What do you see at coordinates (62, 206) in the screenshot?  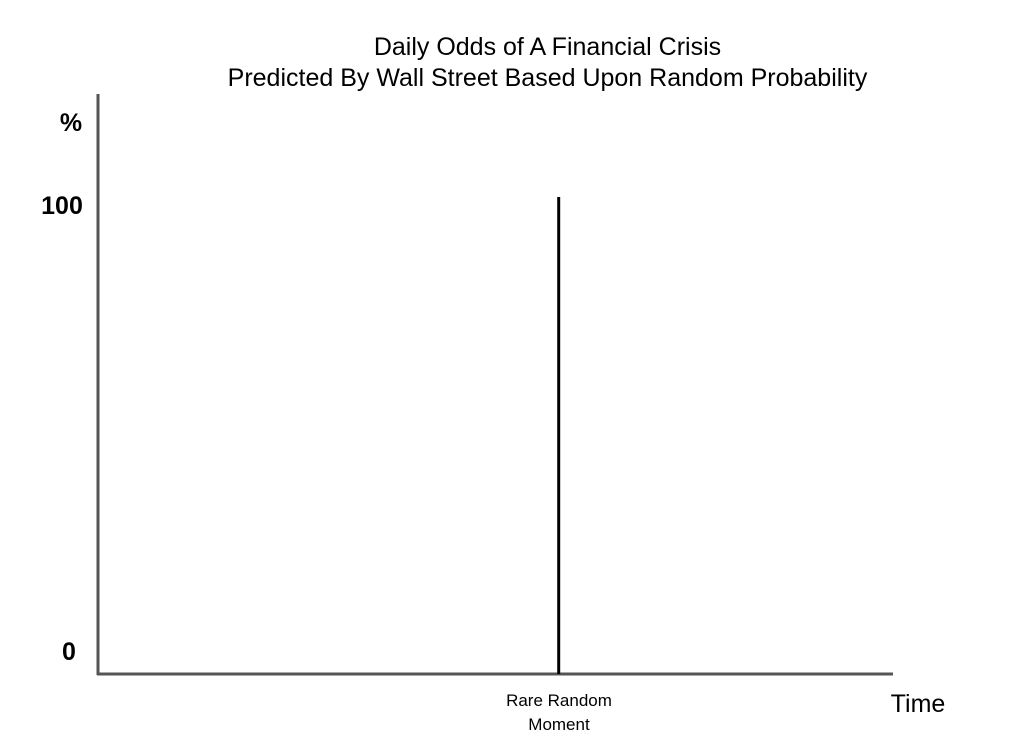 I see `y-tick-label-100: 100` at bounding box center [62, 206].